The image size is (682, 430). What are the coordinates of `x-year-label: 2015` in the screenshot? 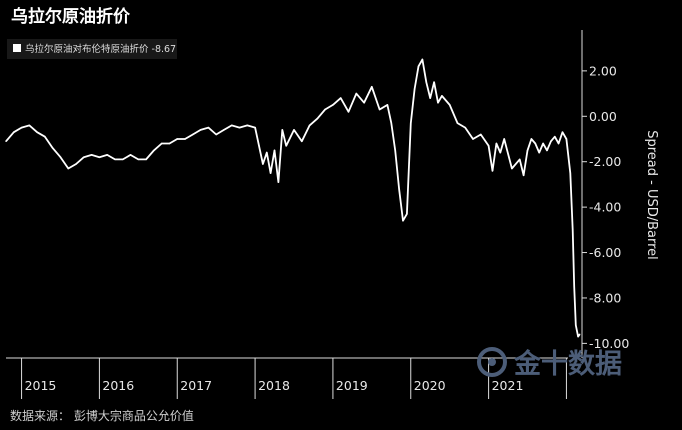 It's located at (41, 385).